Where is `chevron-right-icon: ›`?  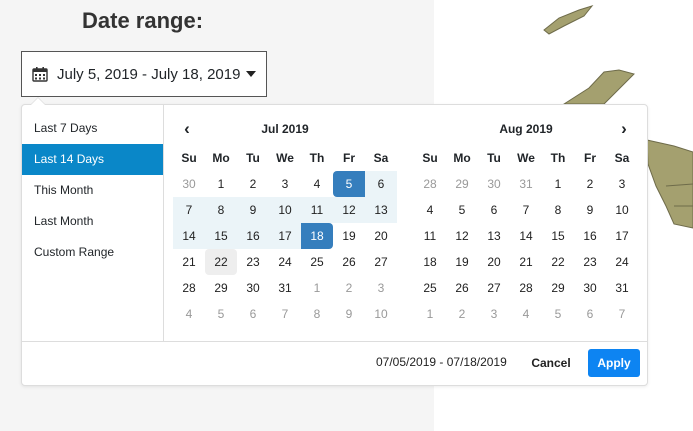 chevron-right-icon: › is located at coordinates (624, 128).